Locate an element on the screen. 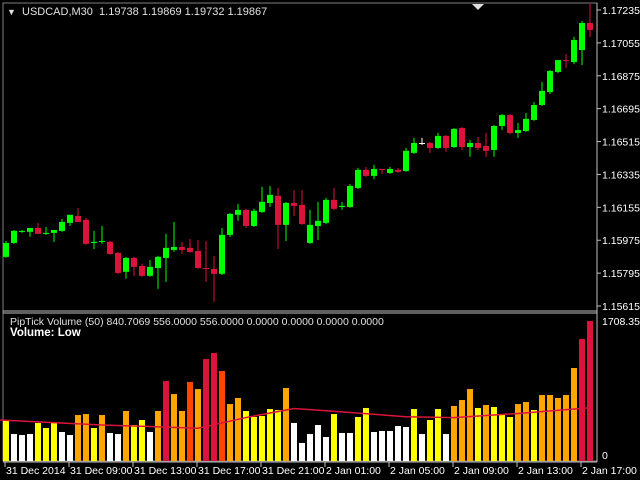 The width and height of the screenshot is (640, 480). time-tick-label: 2 Jan 01:00 is located at coordinates (353, 471).